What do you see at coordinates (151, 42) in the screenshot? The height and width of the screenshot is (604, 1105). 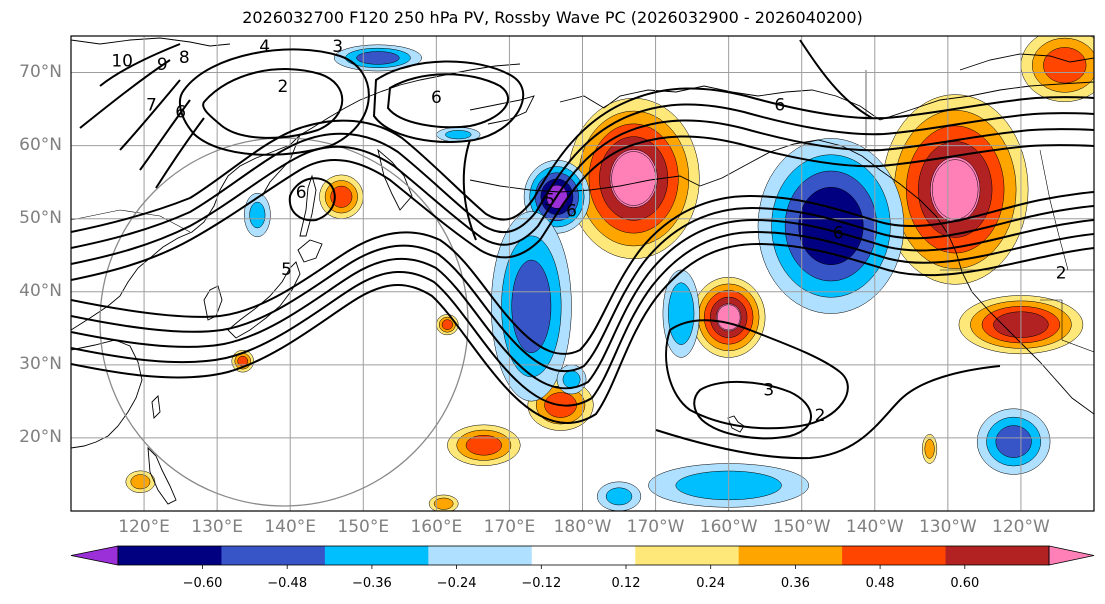 I see `coastline-siberia-north` at bounding box center [151, 42].